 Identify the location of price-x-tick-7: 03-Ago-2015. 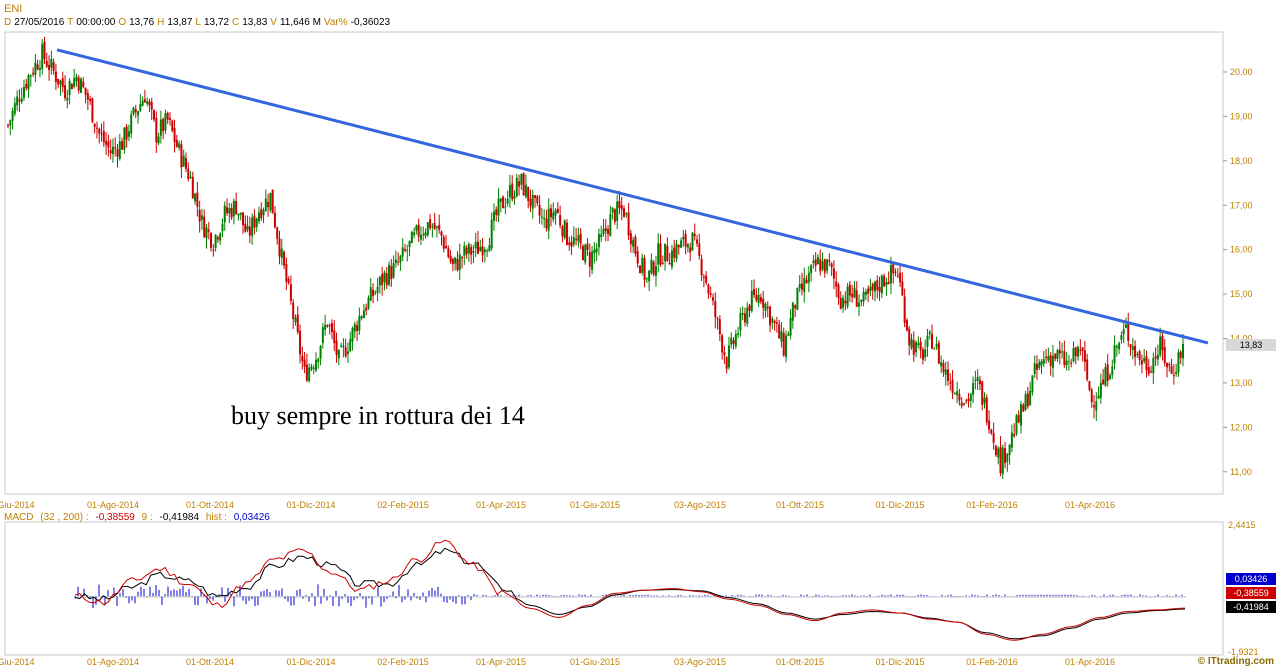
(700, 505).